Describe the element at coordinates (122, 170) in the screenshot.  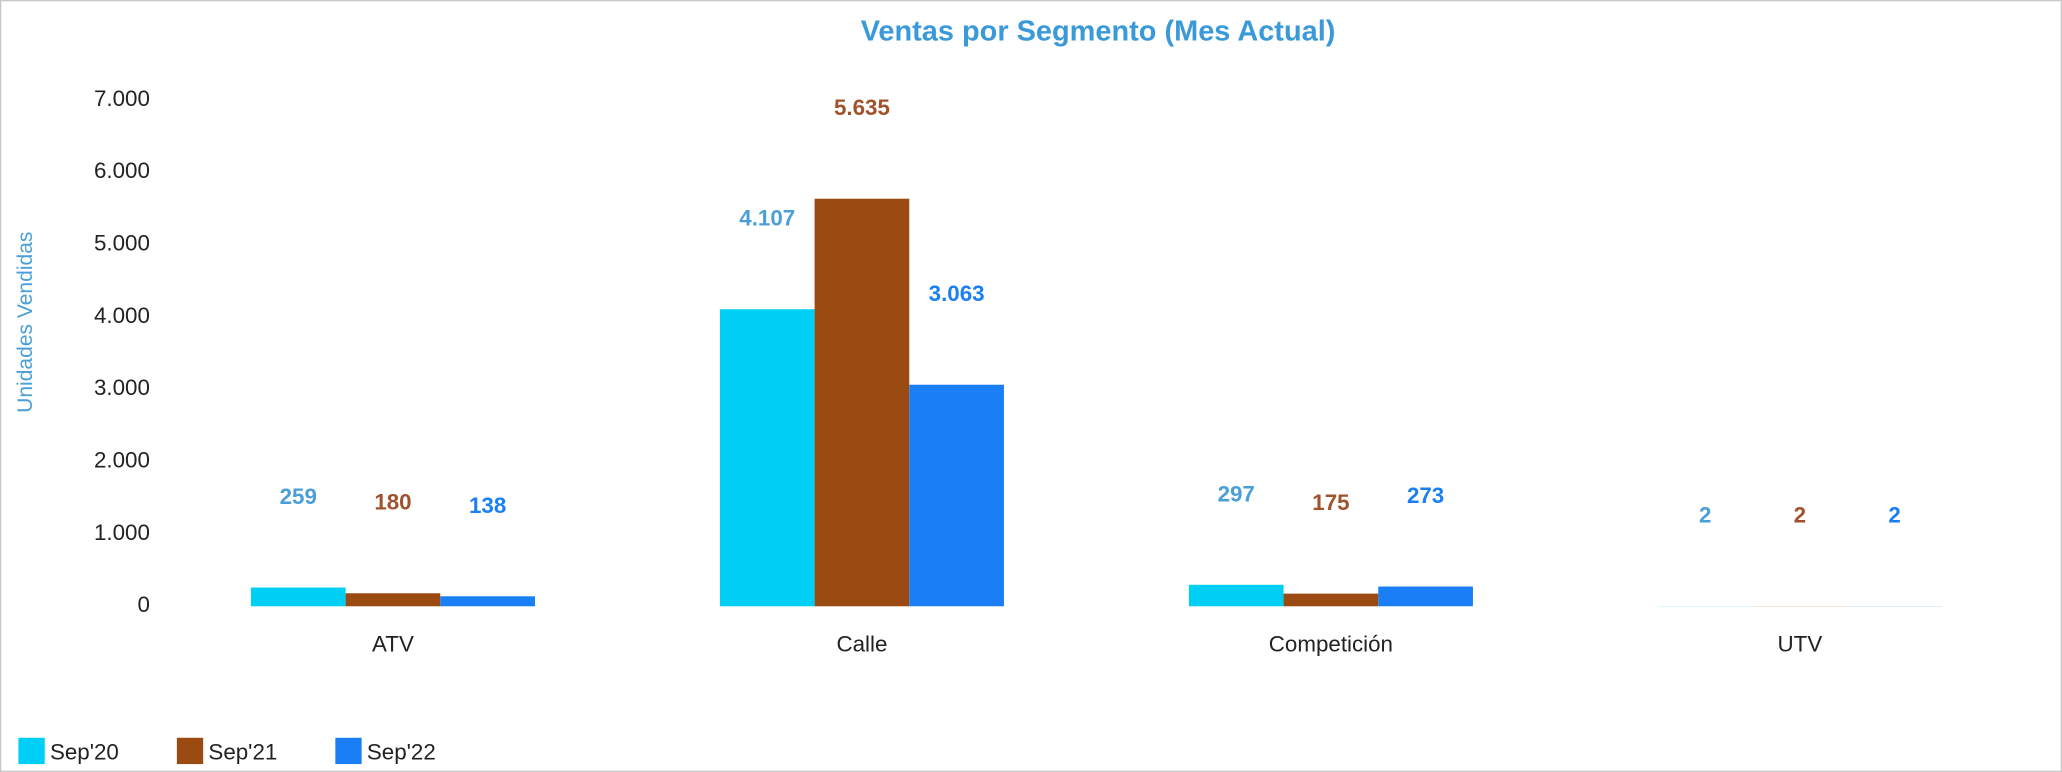
I see `y-tick-label: 6.000` at that location.